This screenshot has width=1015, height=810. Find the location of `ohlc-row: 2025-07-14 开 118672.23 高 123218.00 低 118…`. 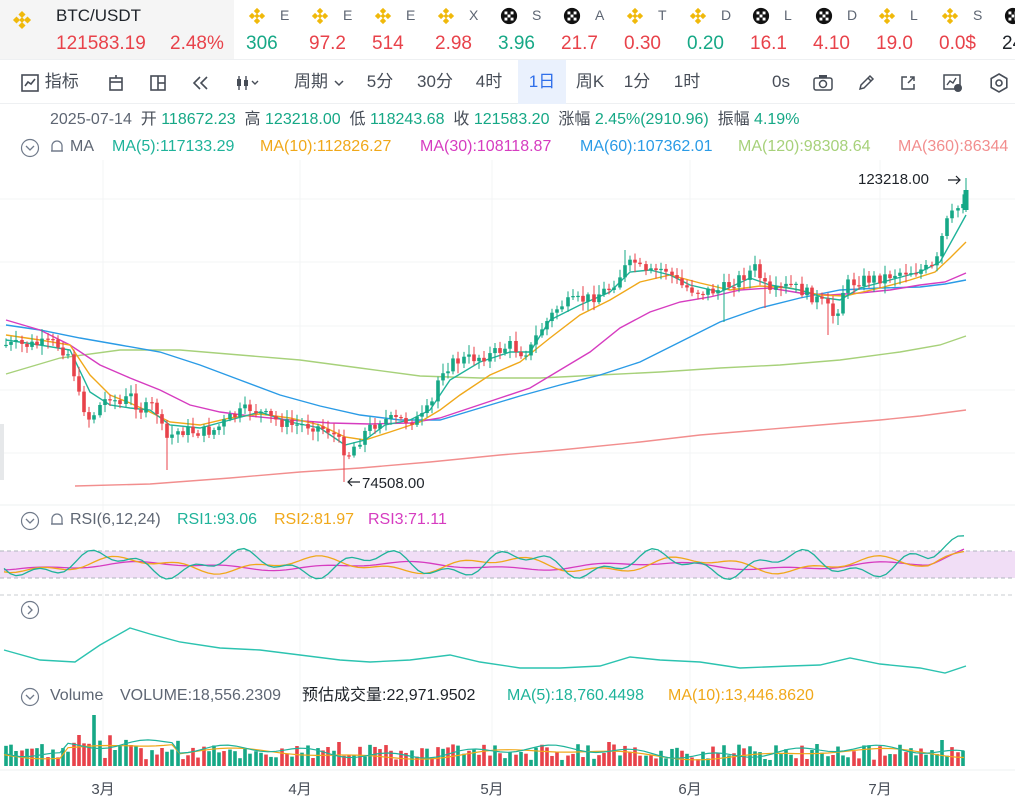

ohlc-row: 2025-07-14 开 118672.23 高 123218.00 低 118… is located at coordinates (507, 120).